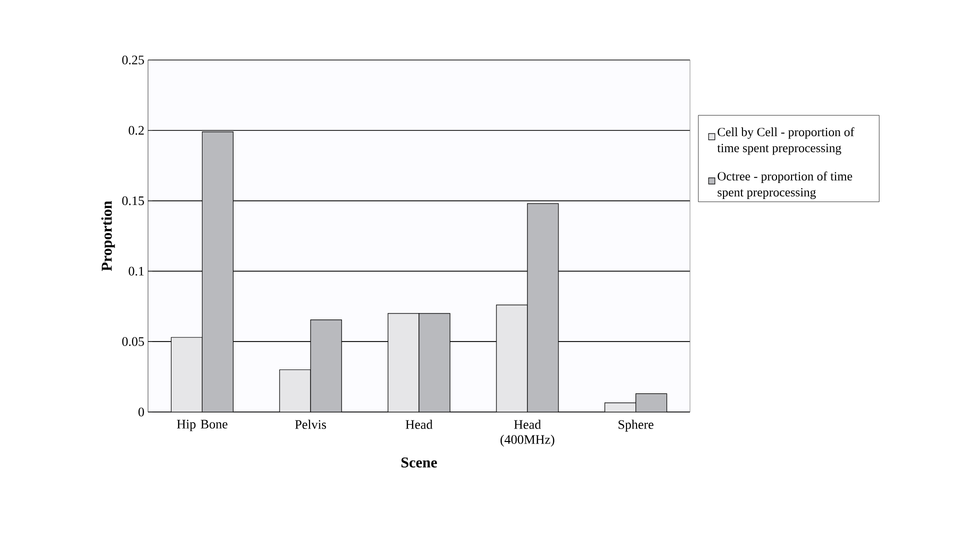 This screenshot has width=953, height=535. Describe the element at coordinates (785, 186) in the screenshot. I see `legend-label: Octree - proportion of time spent preprocessing` at that location.